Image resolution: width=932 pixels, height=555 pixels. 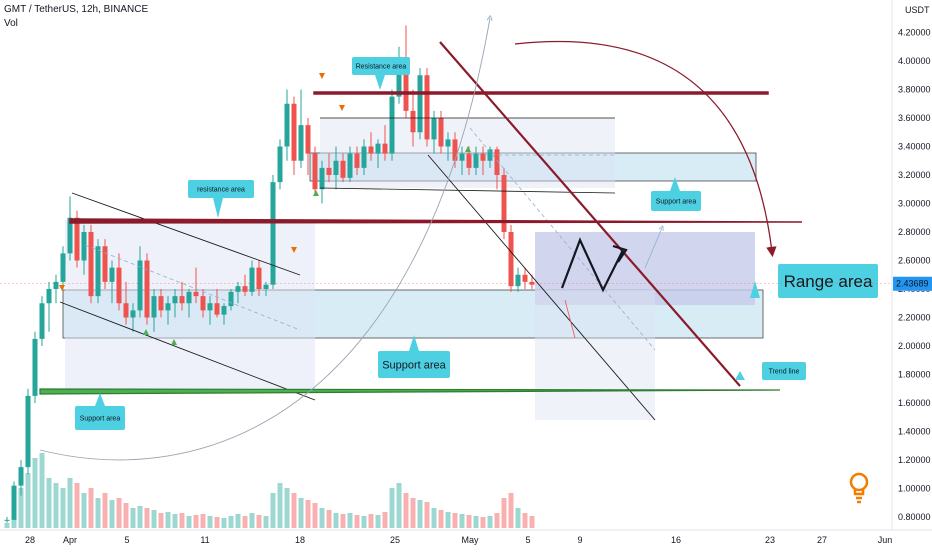 What do you see at coordinates (204, 540) in the screenshot?
I see `x-tick-label: 11` at bounding box center [204, 540].